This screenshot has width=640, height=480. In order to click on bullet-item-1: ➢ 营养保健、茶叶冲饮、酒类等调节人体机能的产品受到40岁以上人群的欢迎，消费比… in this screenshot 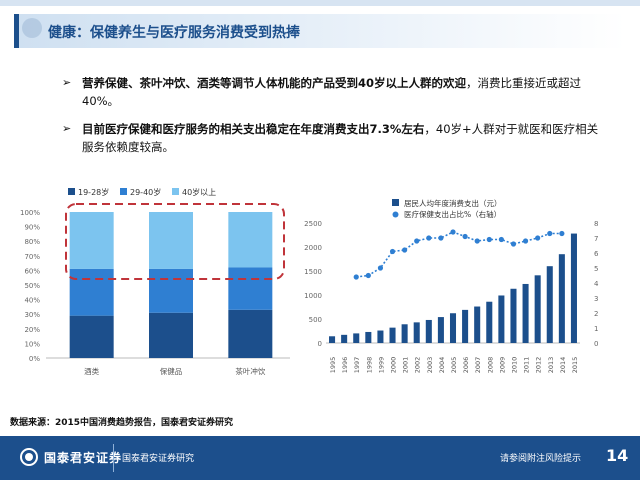, I will do `click(332, 92)`.